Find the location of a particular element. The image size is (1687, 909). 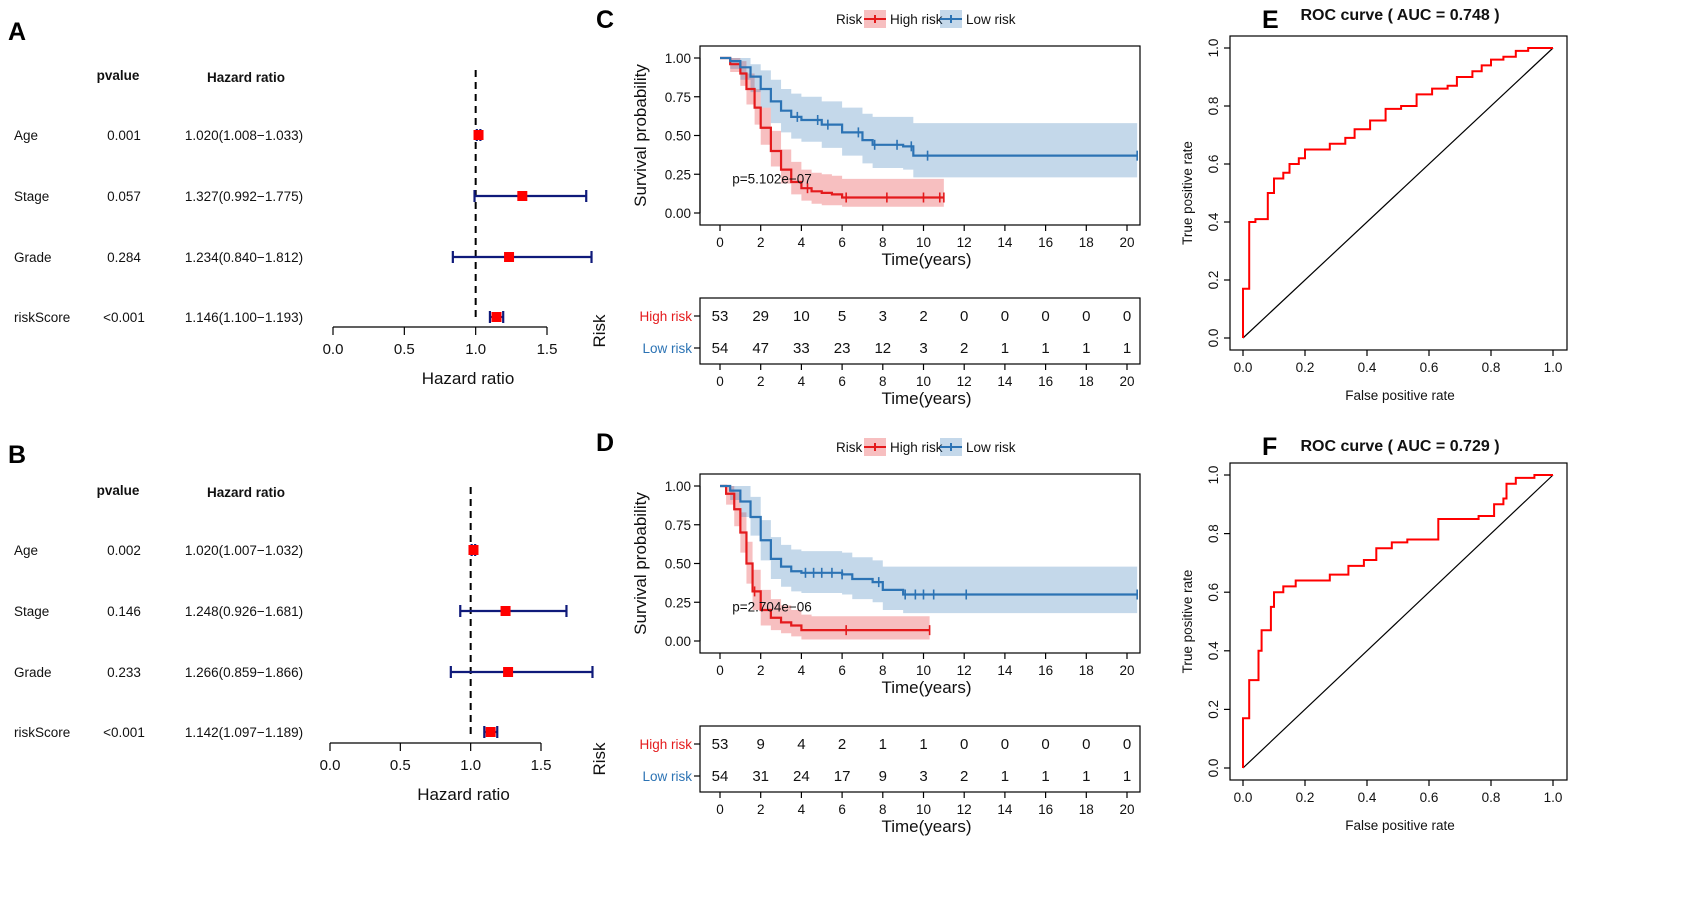

risk-count: 31 is located at coordinates (760, 776).